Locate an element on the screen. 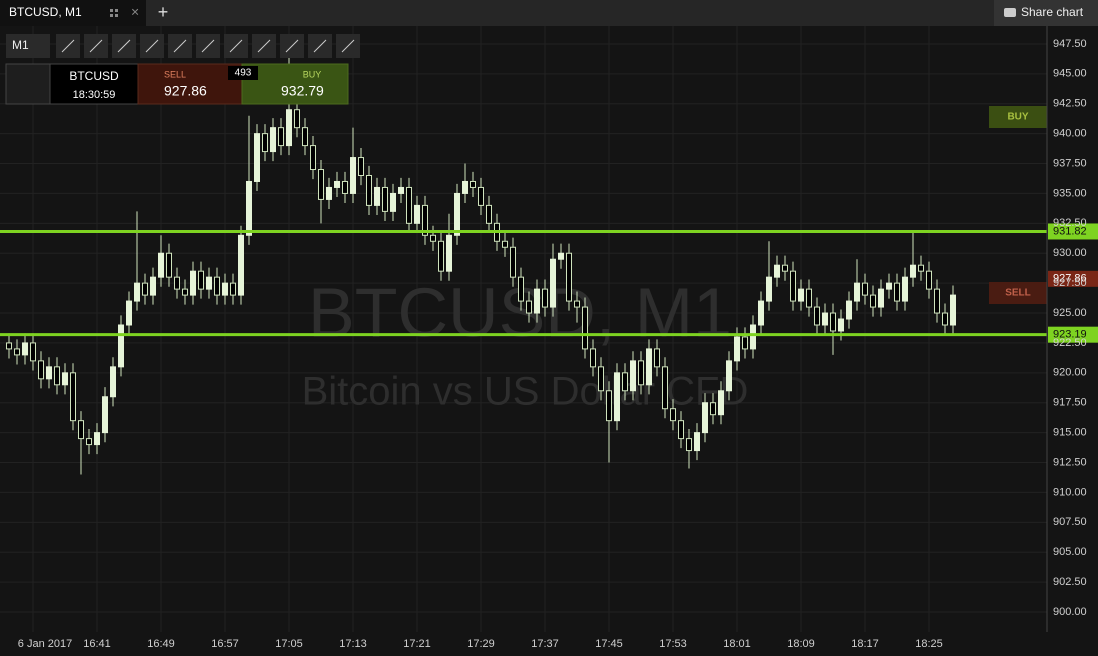  x-tick-label: 17:53 is located at coordinates (673, 644).